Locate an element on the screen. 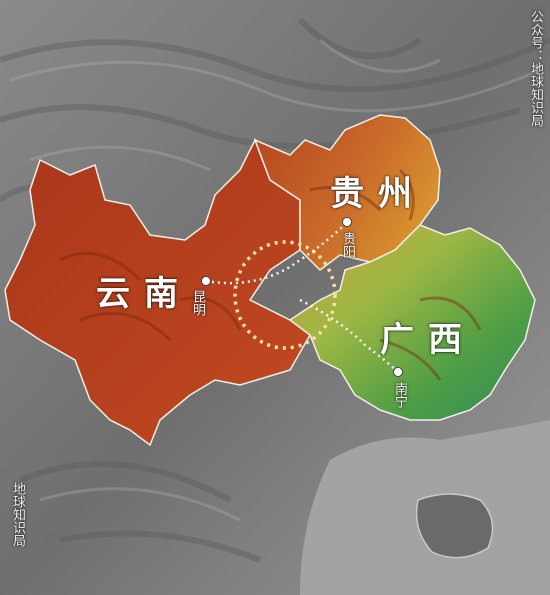 This screenshot has height=595, width=550. city-label-kunming: 昆明 is located at coordinates (197, 303).